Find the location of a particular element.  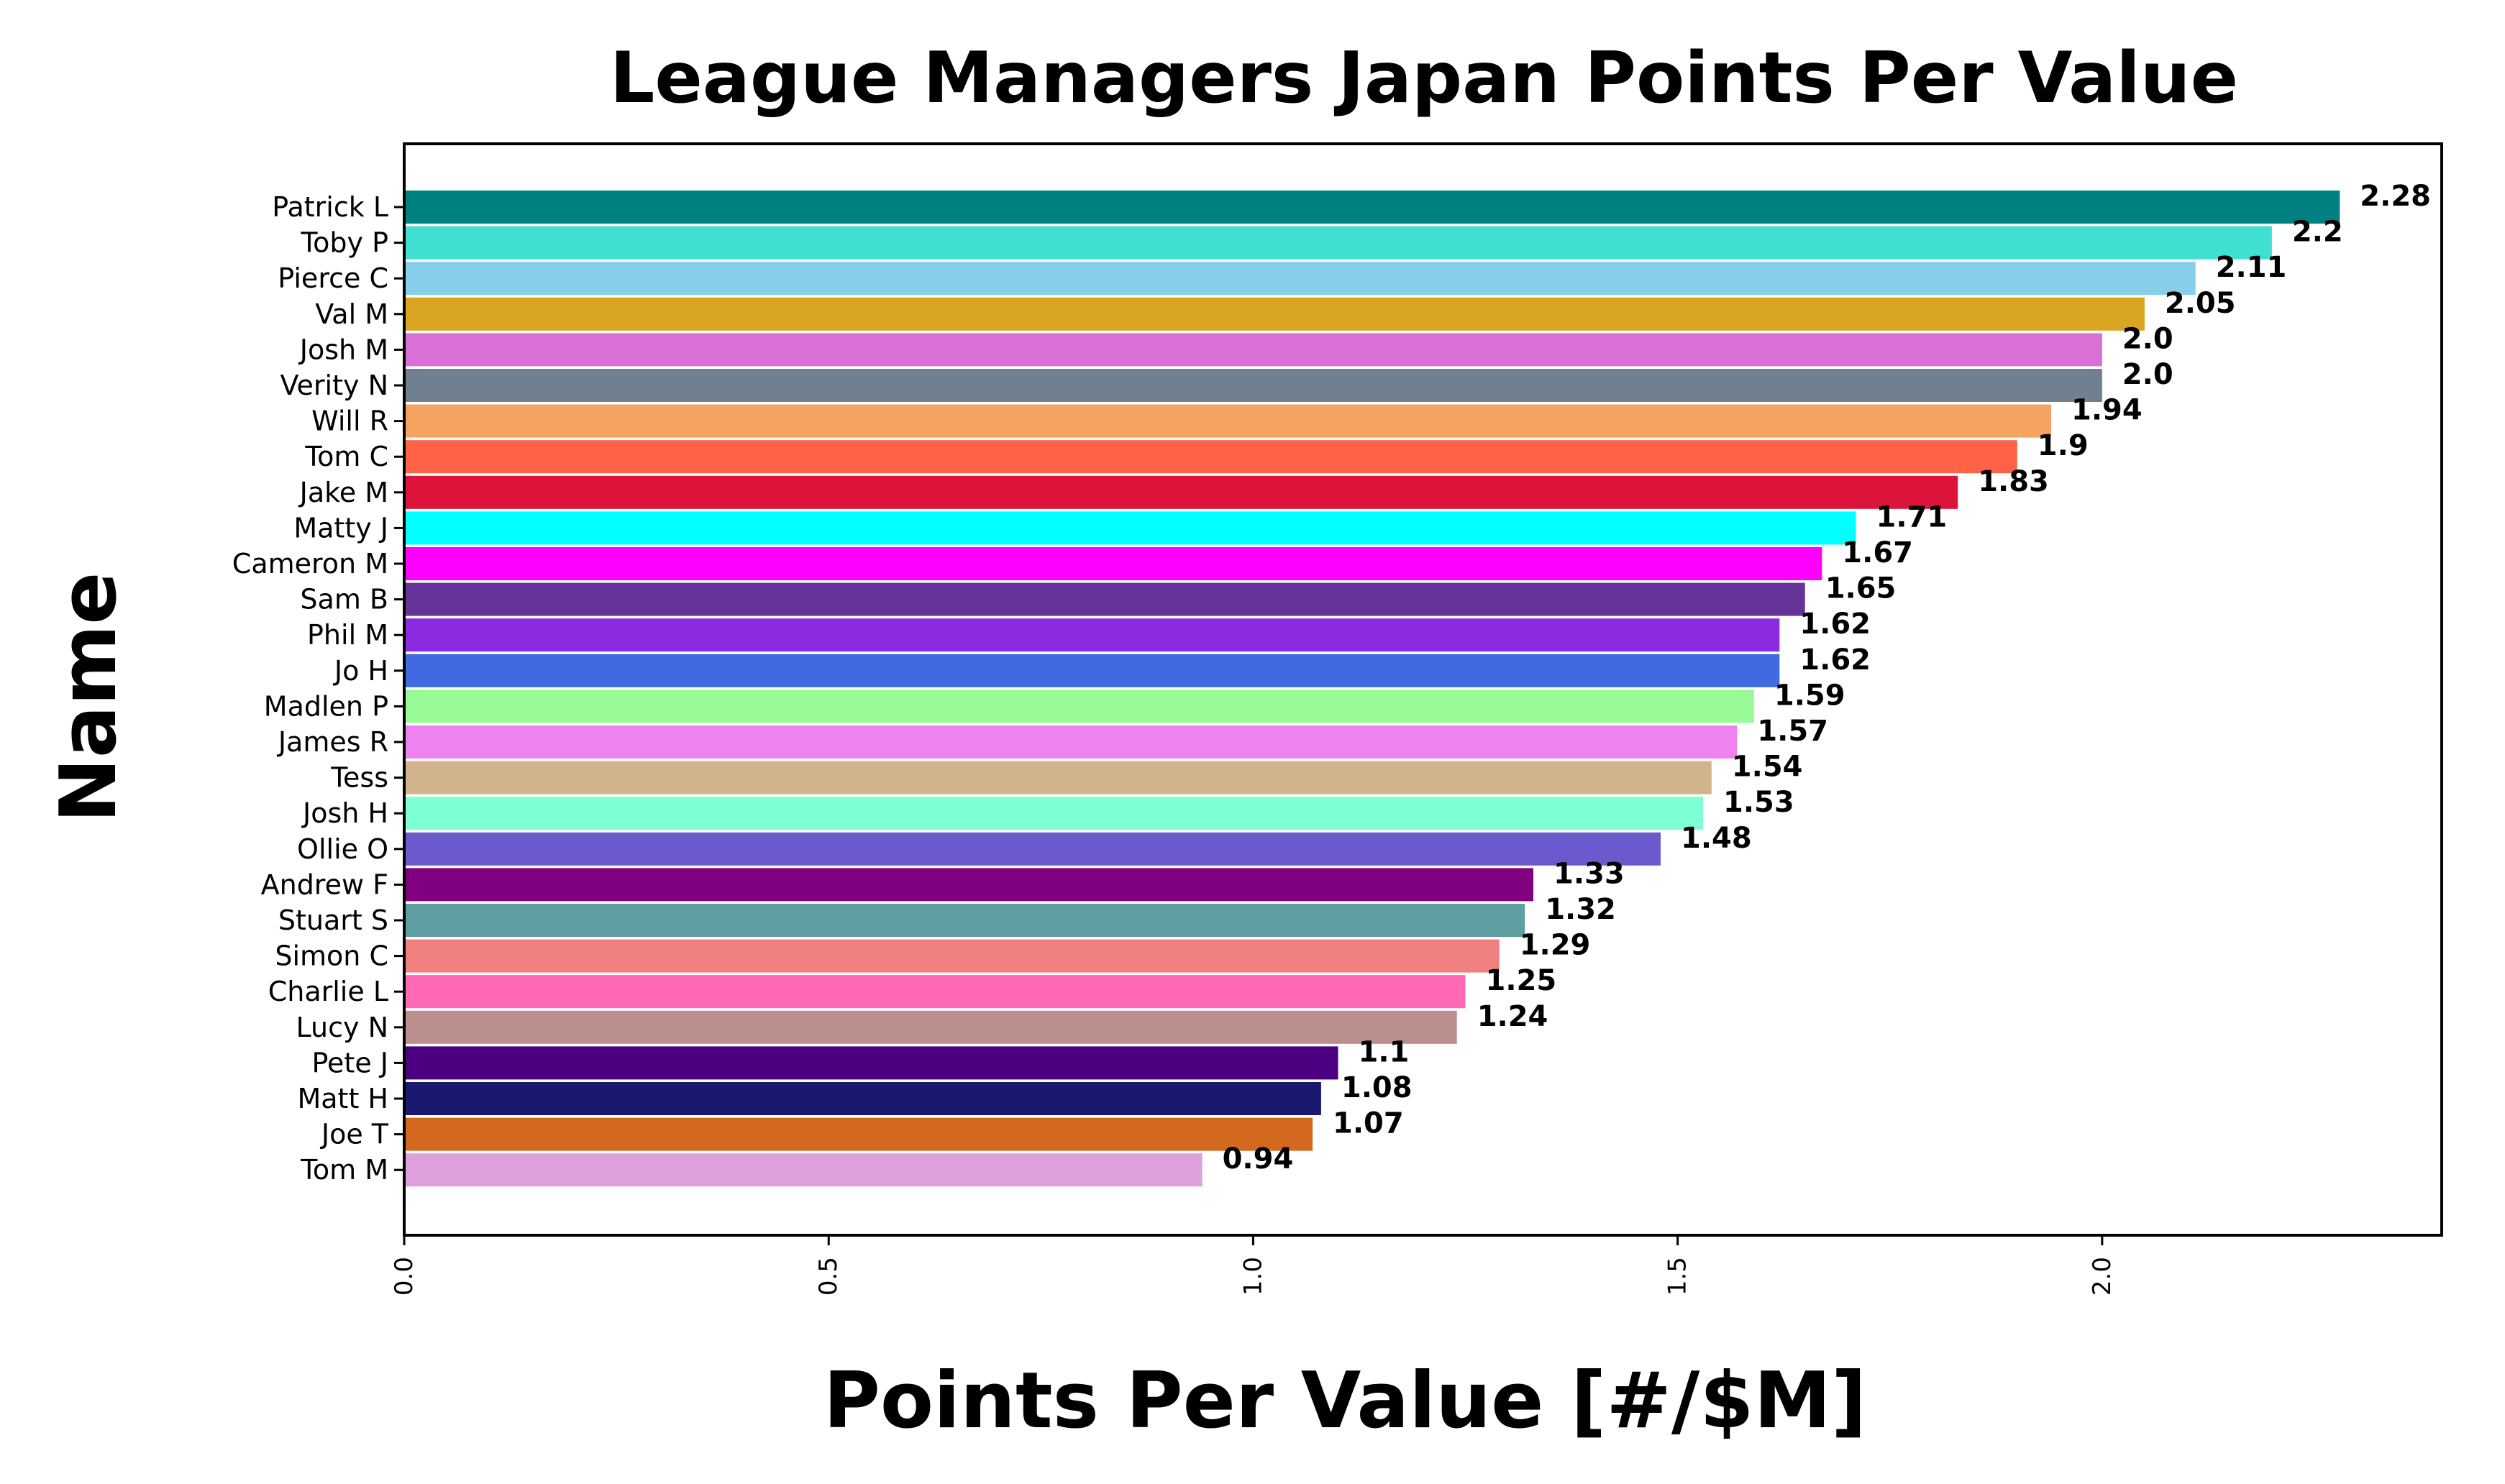

chart-title: League Managers Japan Points Per Value is located at coordinates (1424, 78).